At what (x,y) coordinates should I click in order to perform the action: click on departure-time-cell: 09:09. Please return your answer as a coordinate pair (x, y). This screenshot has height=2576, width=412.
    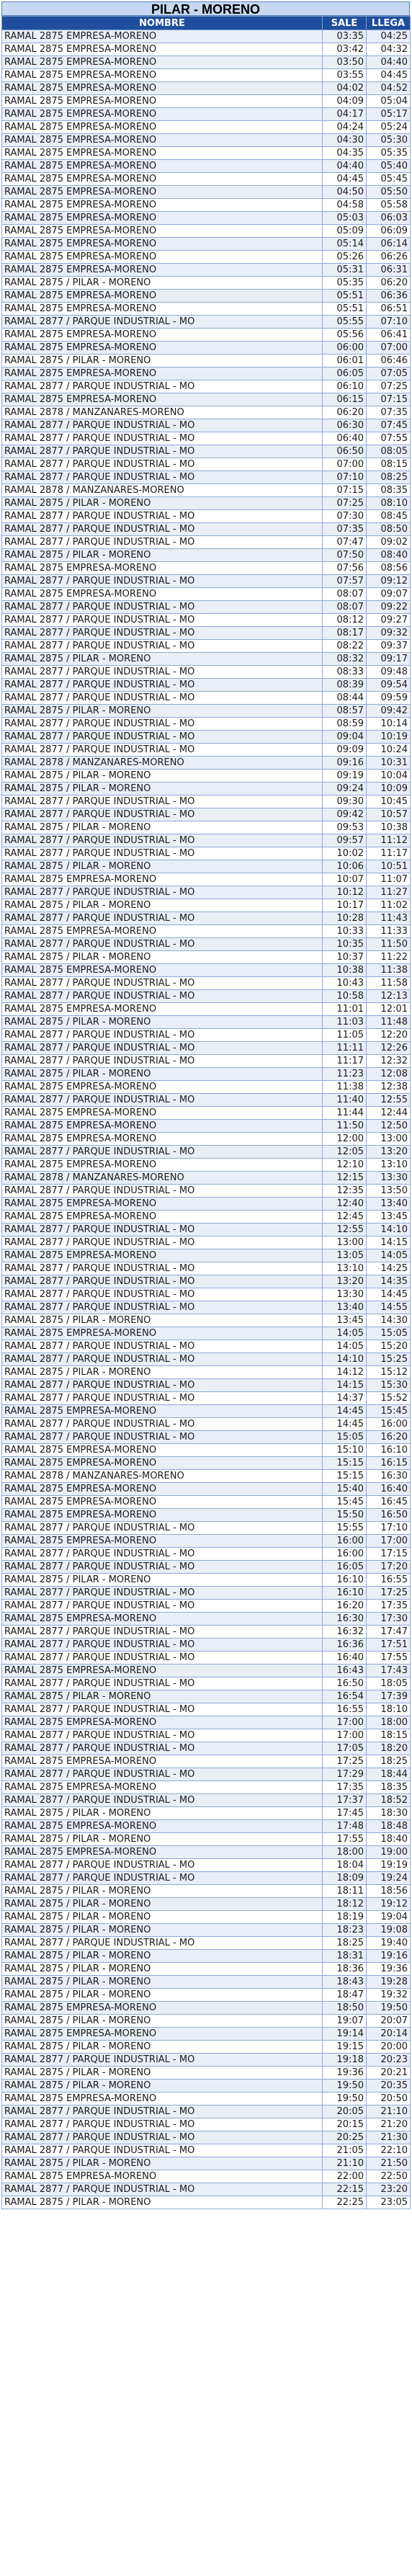
    Looking at the image, I should click on (344, 750).